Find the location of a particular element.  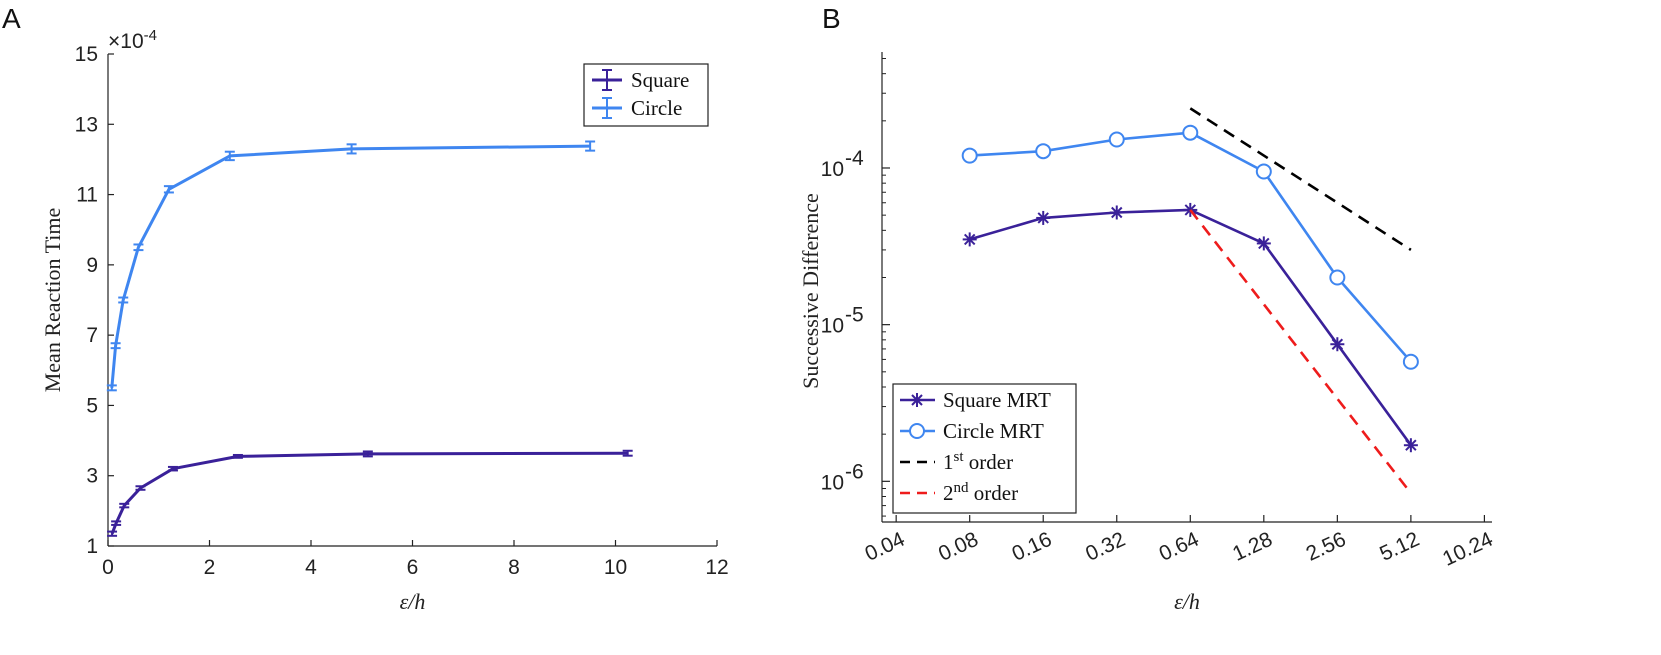

legend-label-order: 2nd order is located at coordinates (980, 492).